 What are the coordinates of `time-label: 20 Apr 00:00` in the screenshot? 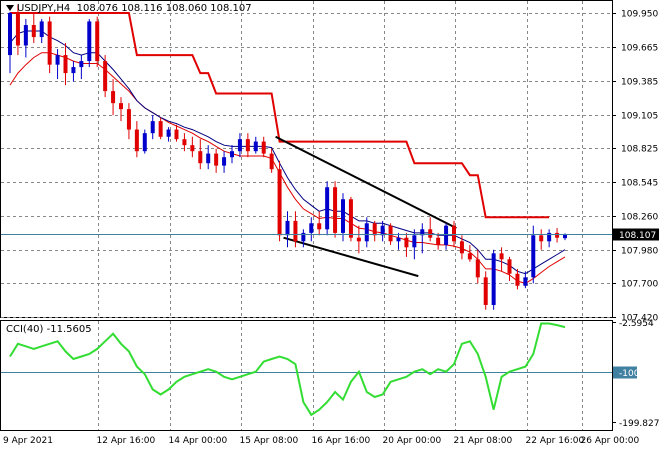 It's located at (412, 441).